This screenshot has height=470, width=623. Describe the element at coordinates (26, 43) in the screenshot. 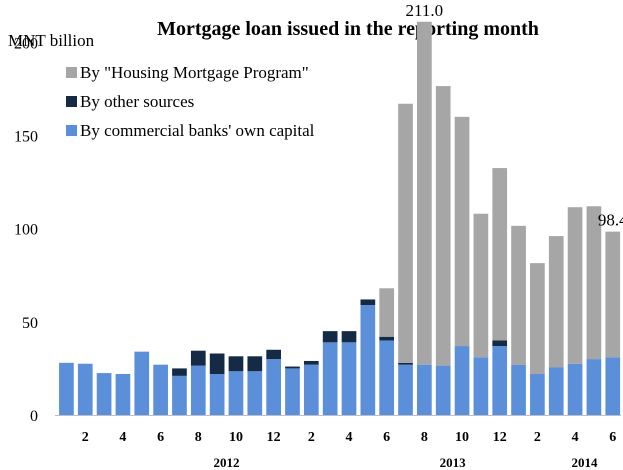

I see `y-tick-label: 200` at that location.